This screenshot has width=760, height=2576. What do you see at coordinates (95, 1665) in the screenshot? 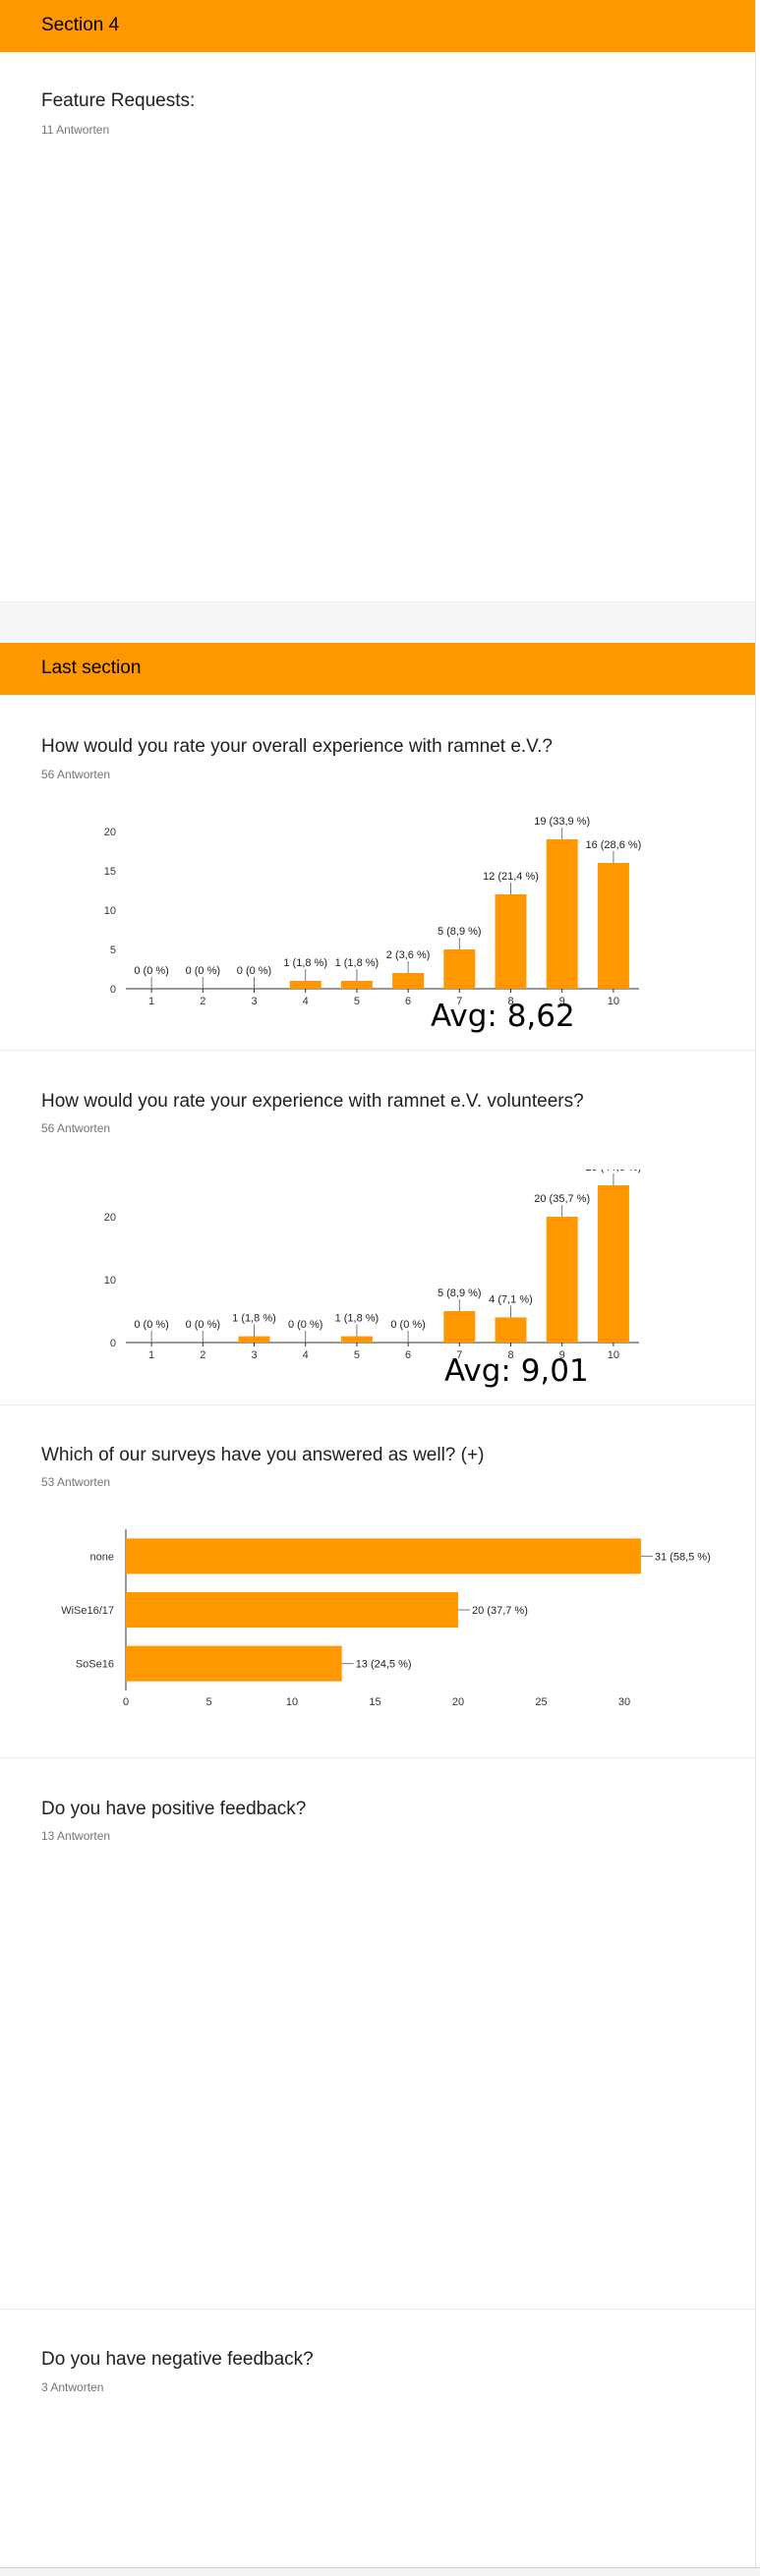
I see `y-tick-label: SoSe16` at bounding box center [95, 1665].